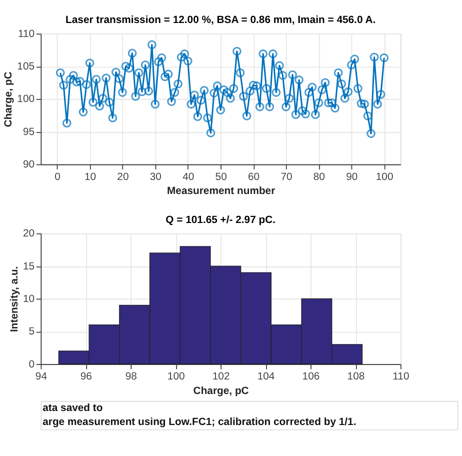 The height and width of the screenshot is (456, 462). Describe the element at coordinates (123, 177) in the screenshot. I see `x-tick-label: 20` at that location.